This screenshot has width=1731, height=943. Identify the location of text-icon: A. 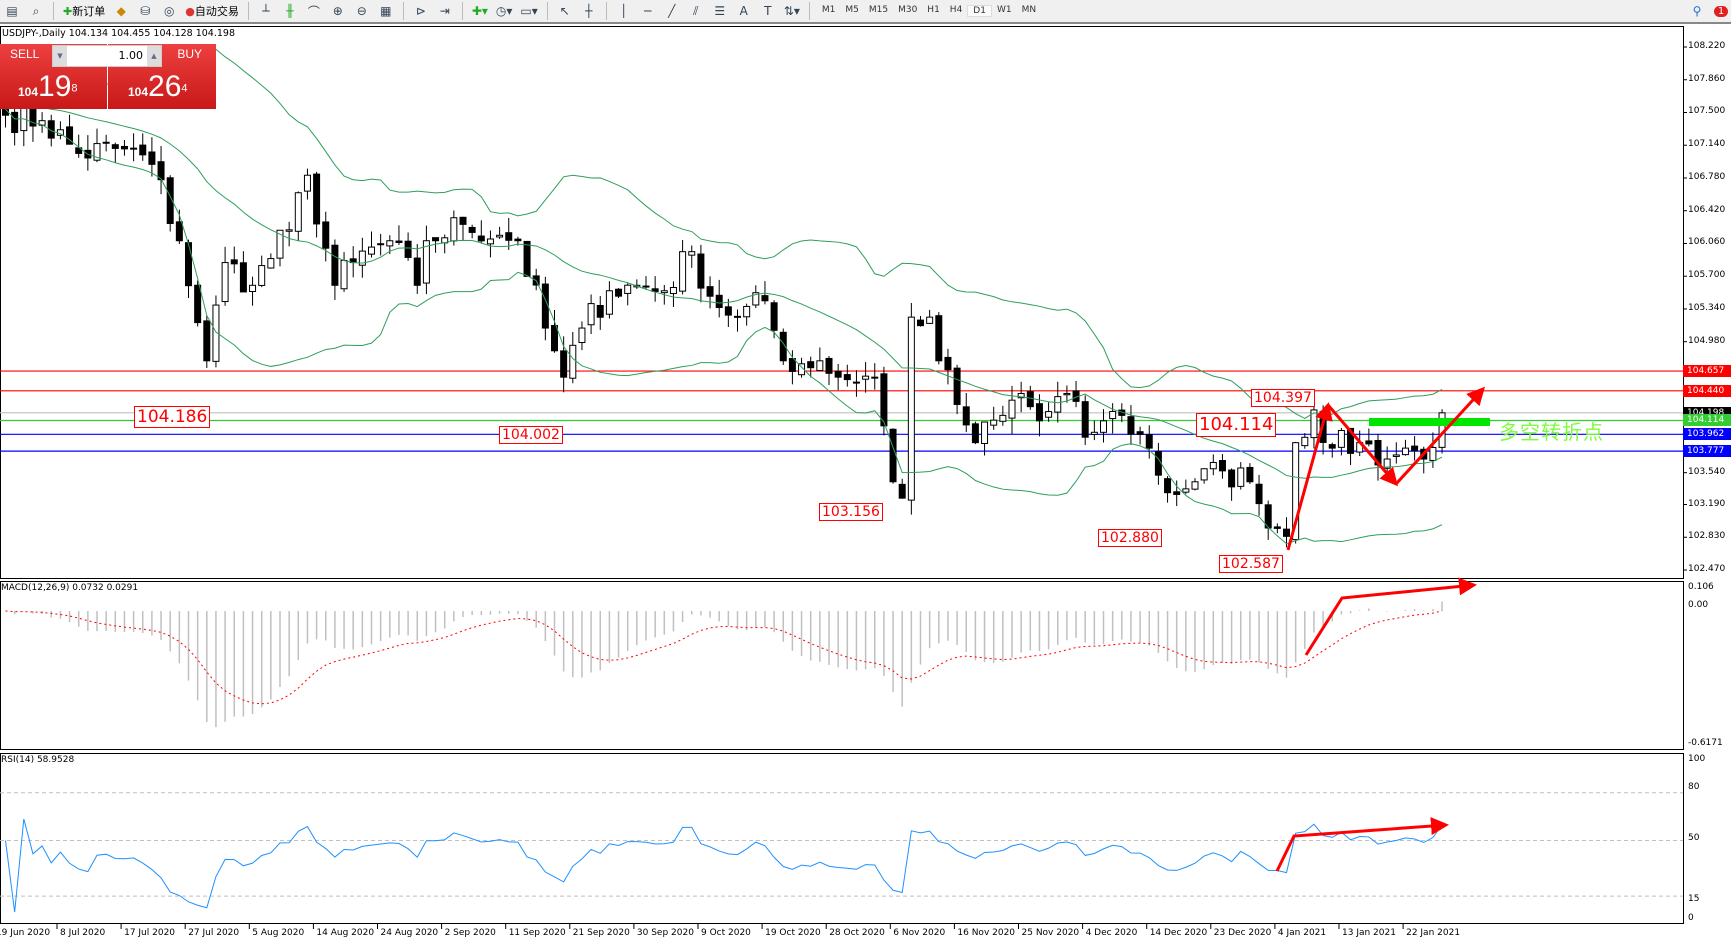
(743, 11).